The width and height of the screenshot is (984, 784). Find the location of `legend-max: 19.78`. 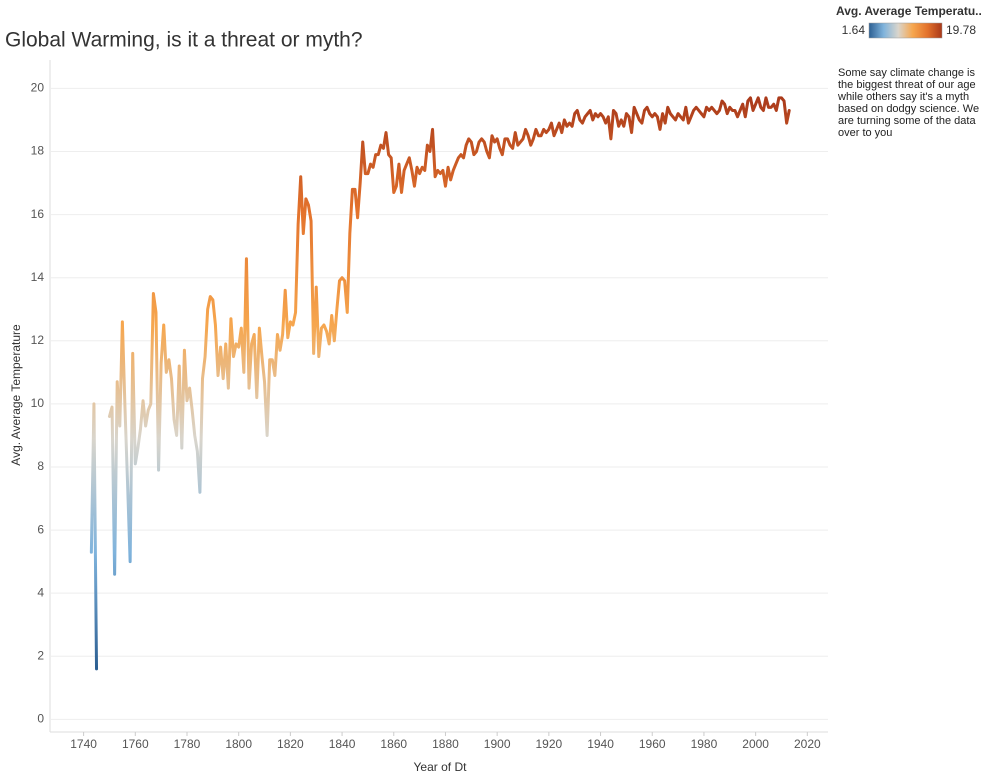

legend-max: 19.78 is located at coordinates (961, 30).